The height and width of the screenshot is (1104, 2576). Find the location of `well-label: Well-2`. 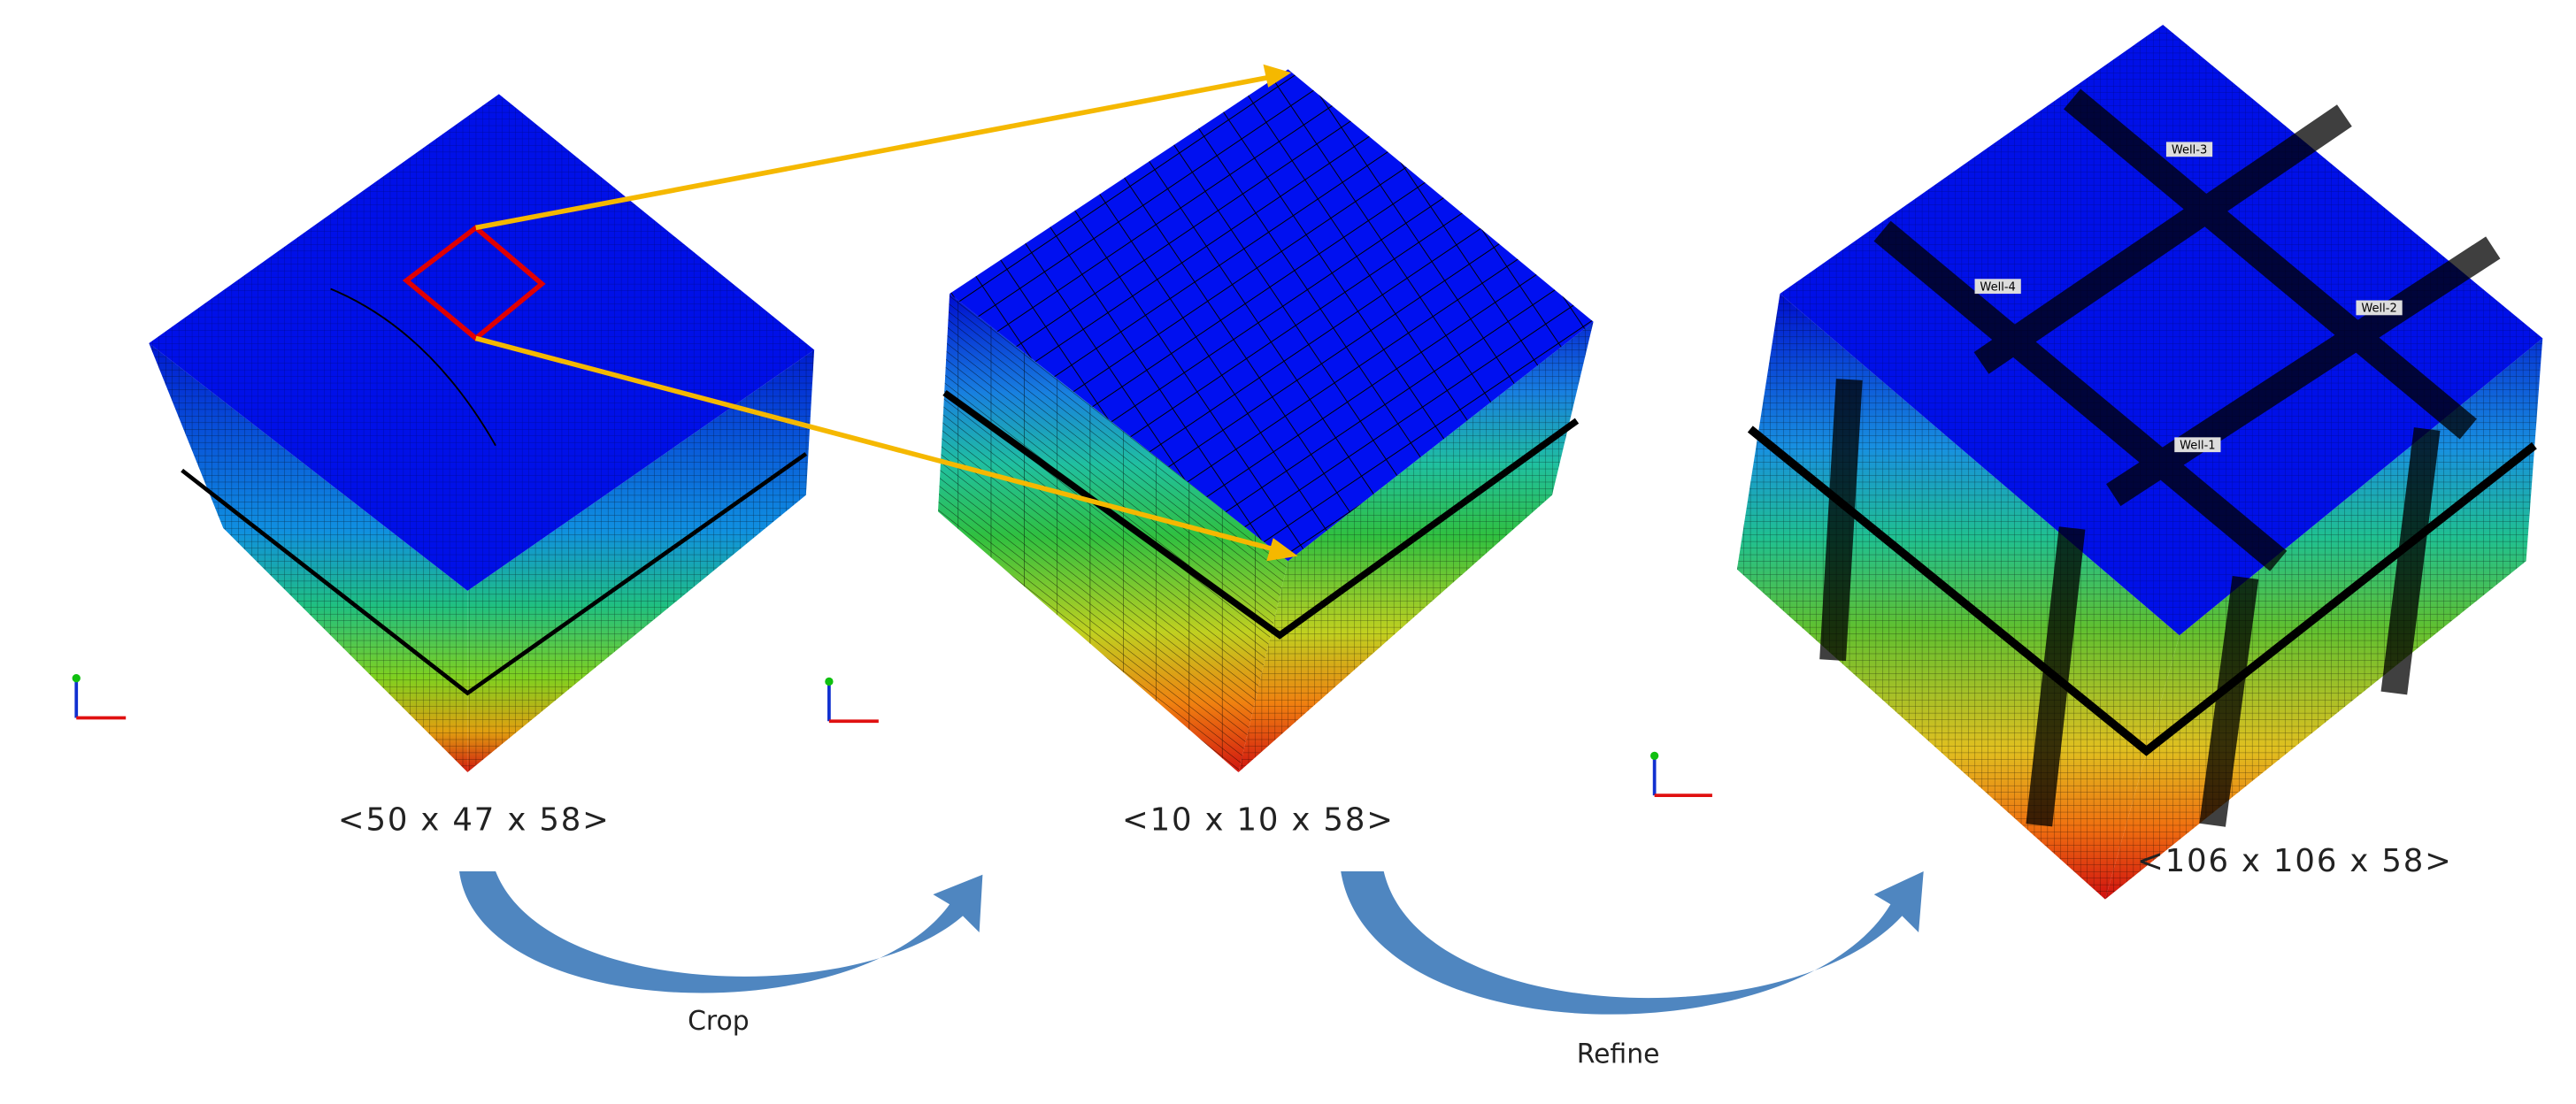

well-label: Well-2 is located at coordinates (2378, 309).